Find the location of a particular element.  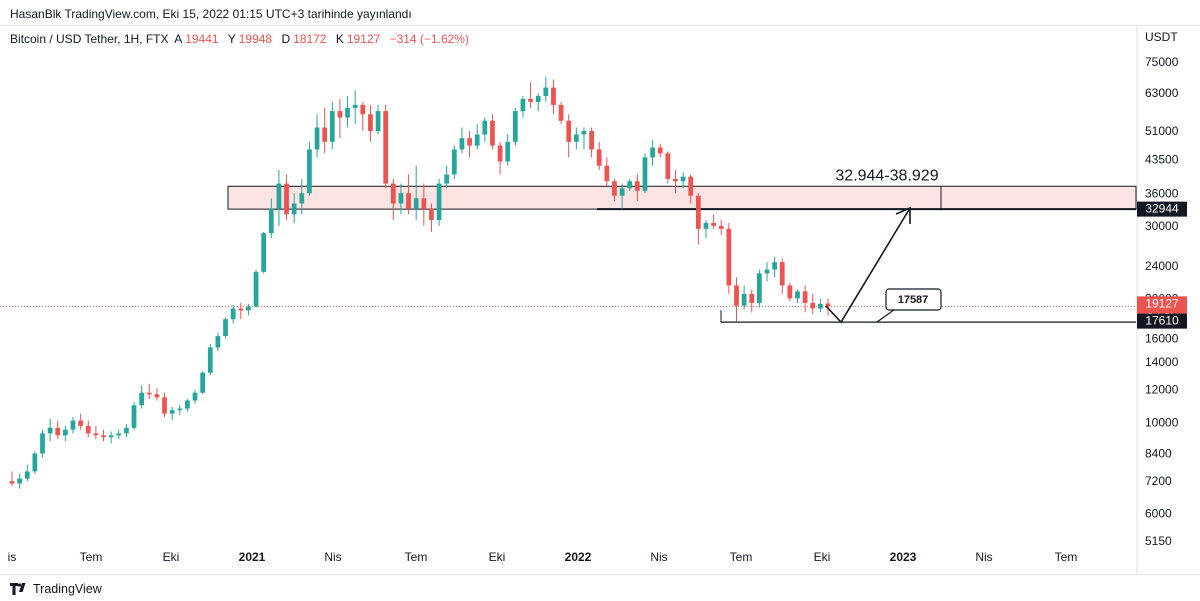

y-tick-label: 43500 is located at coordinates (1162, 159).